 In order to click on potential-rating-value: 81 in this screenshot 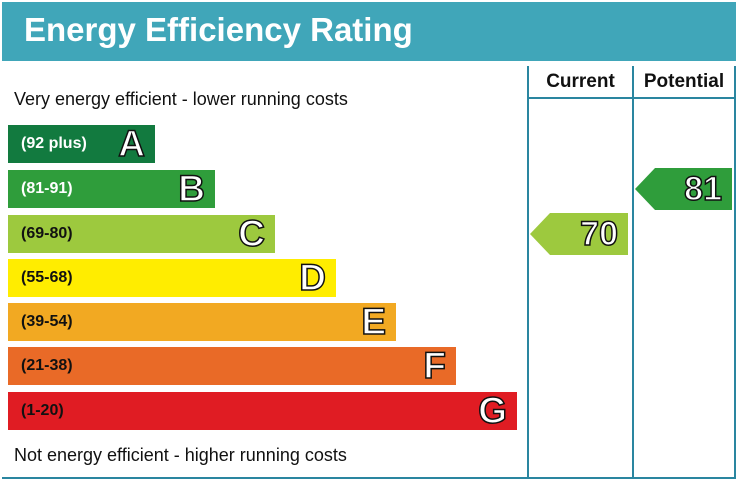, I will do `click(702, 189)`.